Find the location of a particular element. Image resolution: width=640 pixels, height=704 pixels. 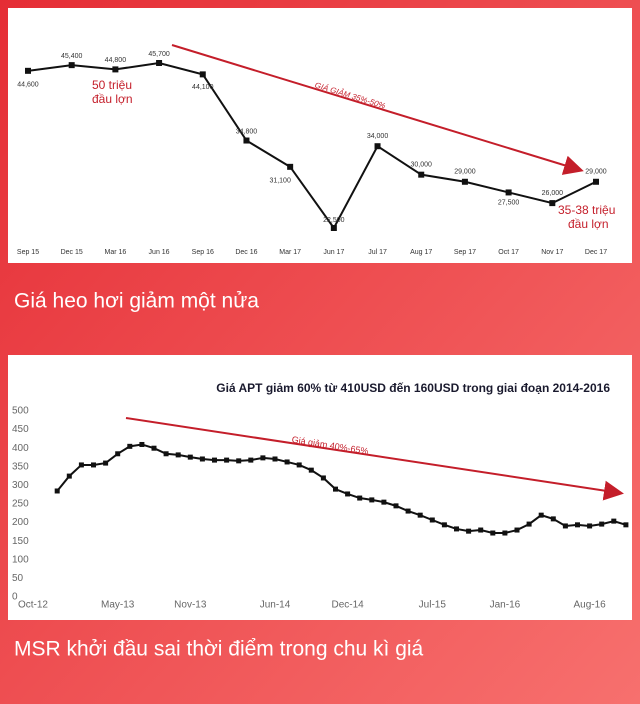

value-label: 34,800 is located at coordinates (247, 131).